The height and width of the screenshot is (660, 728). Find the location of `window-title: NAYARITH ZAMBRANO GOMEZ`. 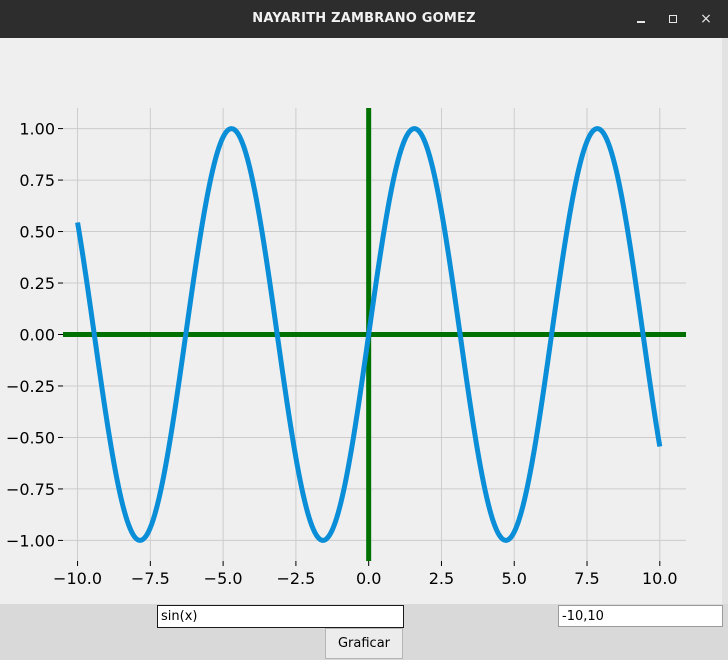

window-title: NAYARITH ZAMBRANO GOMEZ is located at coordinates (364, 18).